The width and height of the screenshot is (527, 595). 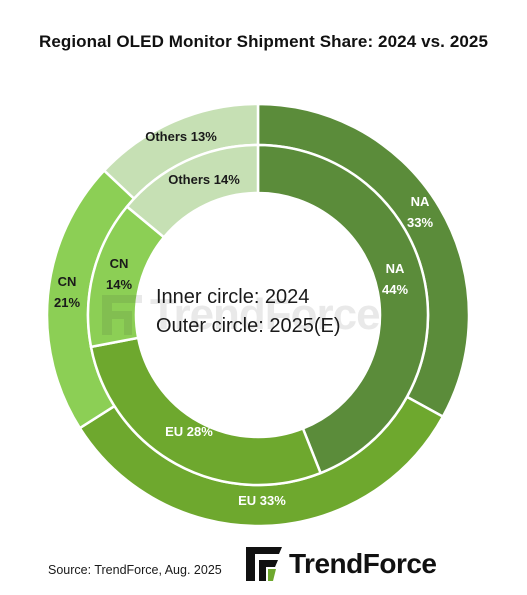 What do you see at coordinates (262, 500) in the screenshot?
I see `outer-label-eu: EU 33%` at bounding box center [262, 500].